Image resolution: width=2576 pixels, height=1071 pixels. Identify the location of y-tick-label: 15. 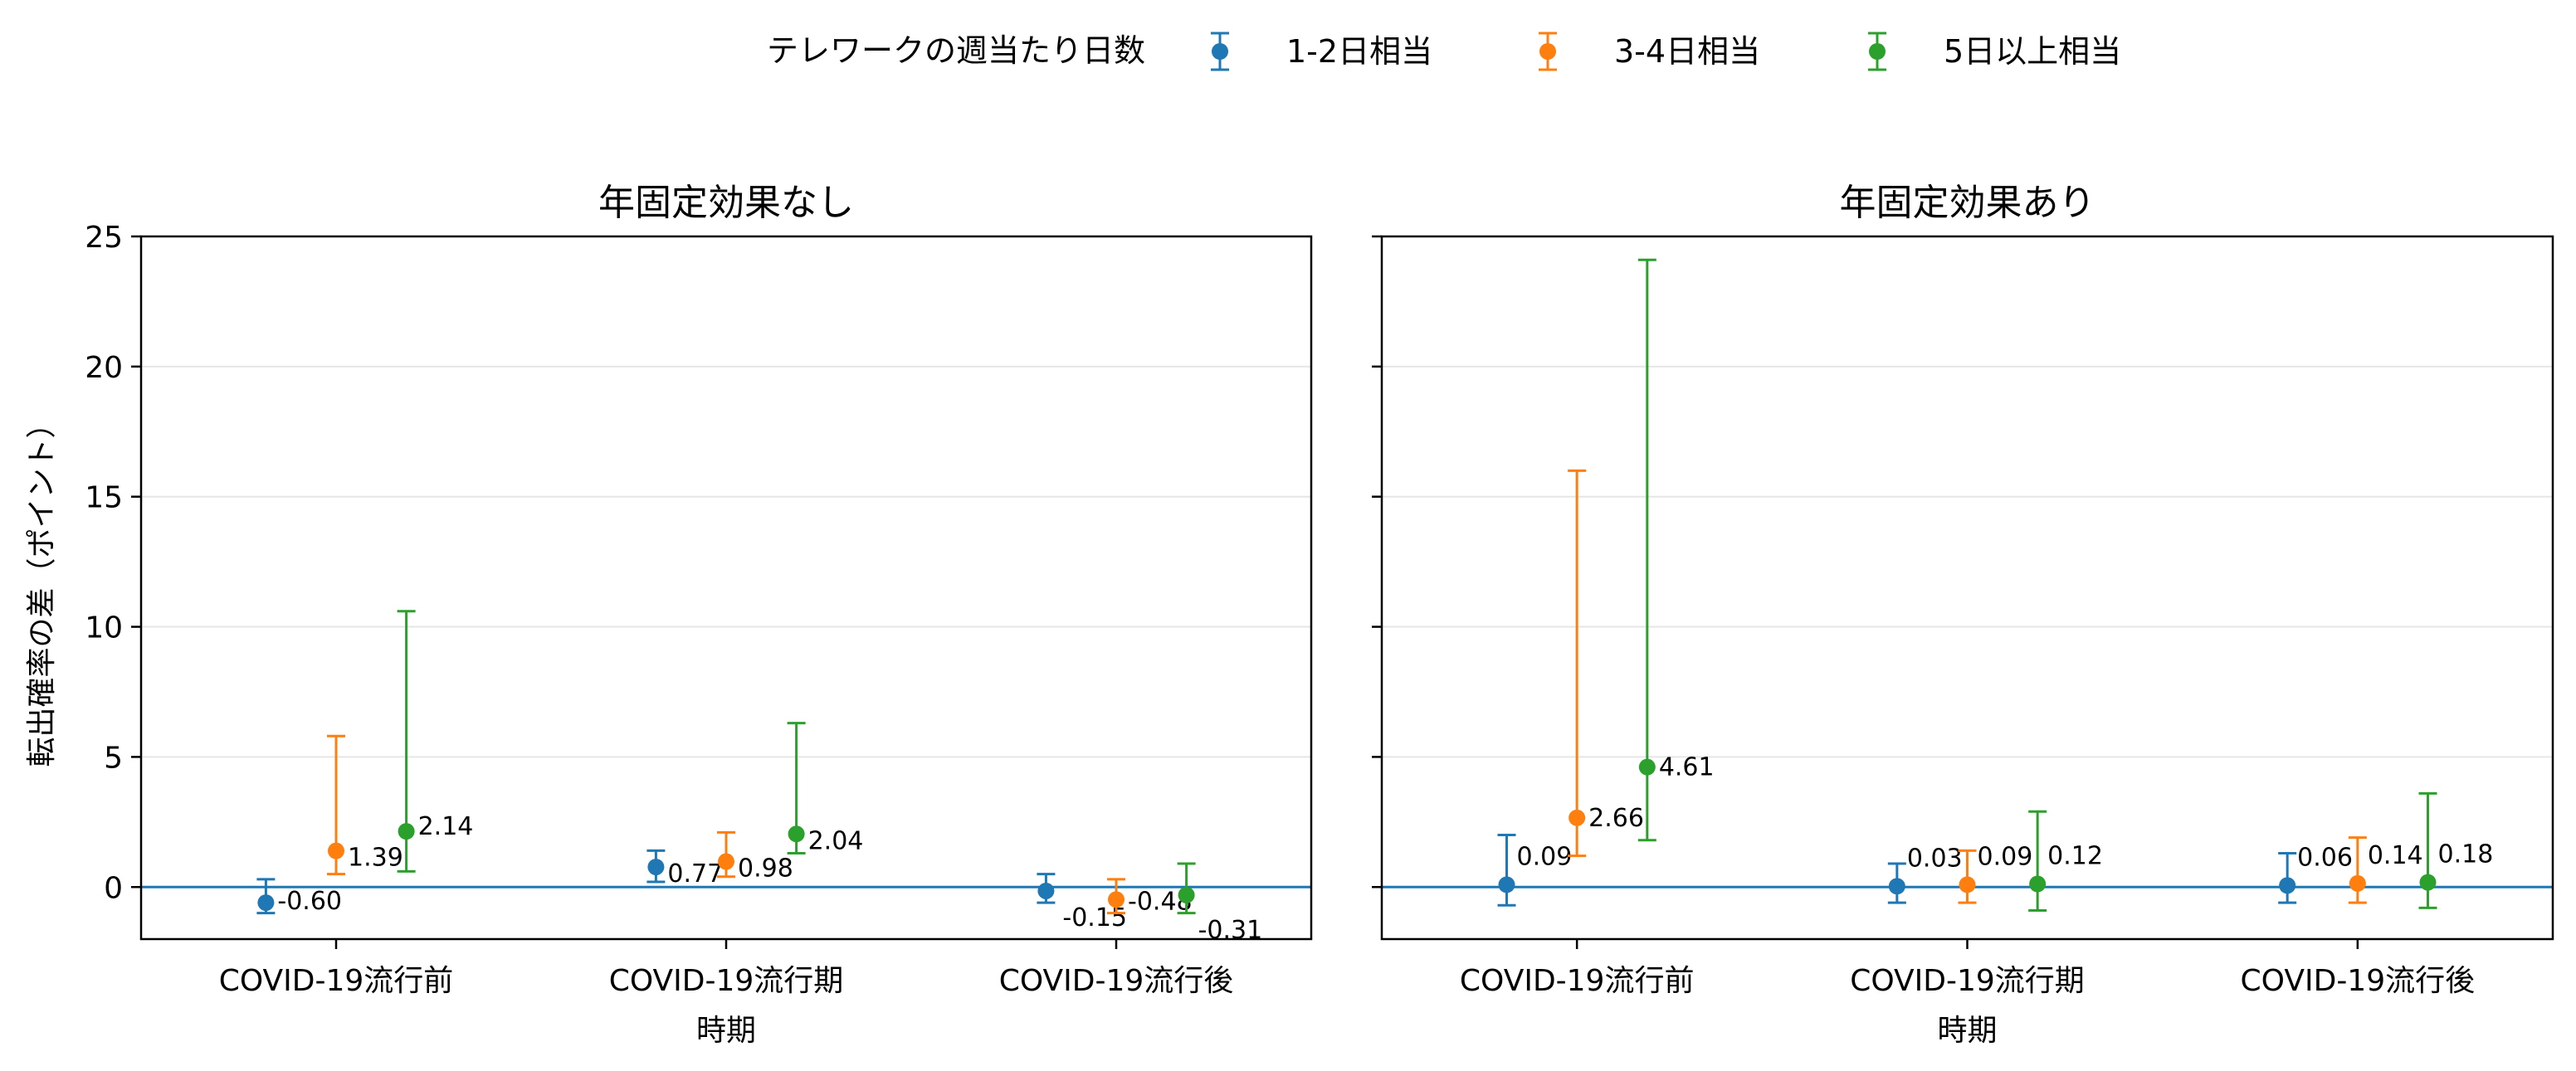
(104, 498).